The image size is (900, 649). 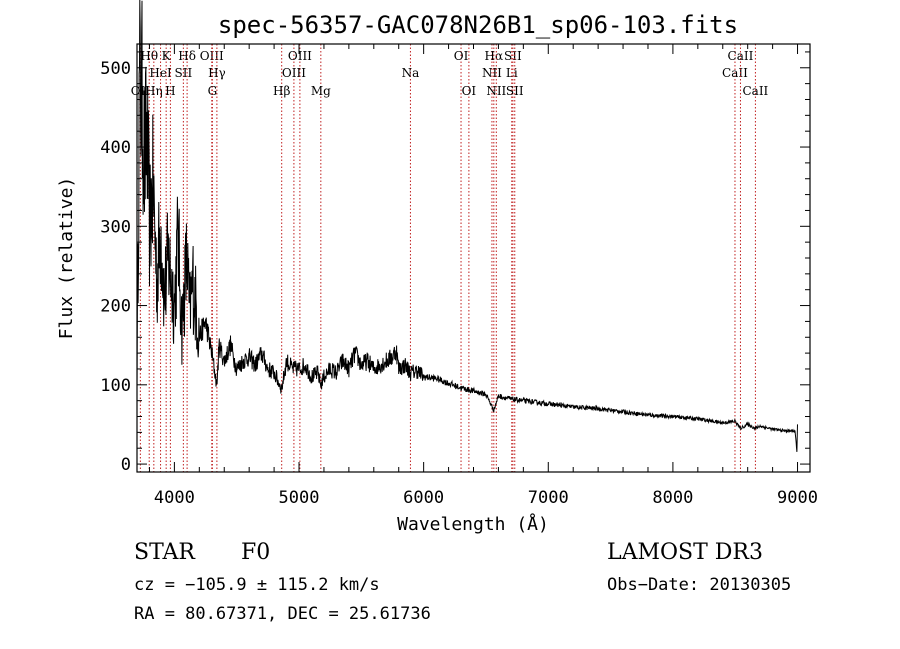 What do you see at coordinates (423, 498) in the screenshot?
I see `x-tick-label: 6000` at bounding box center [423, 498].